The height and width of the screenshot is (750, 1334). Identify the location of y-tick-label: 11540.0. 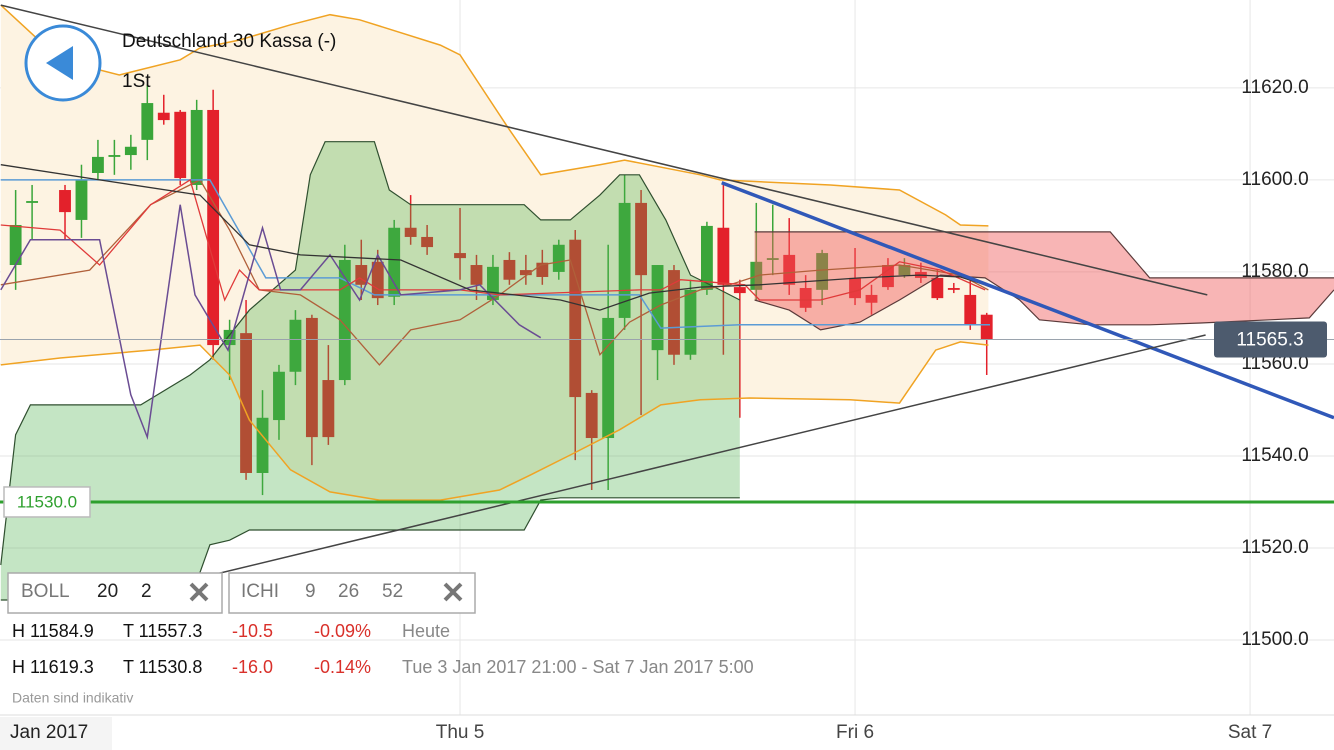
(1274, 455).